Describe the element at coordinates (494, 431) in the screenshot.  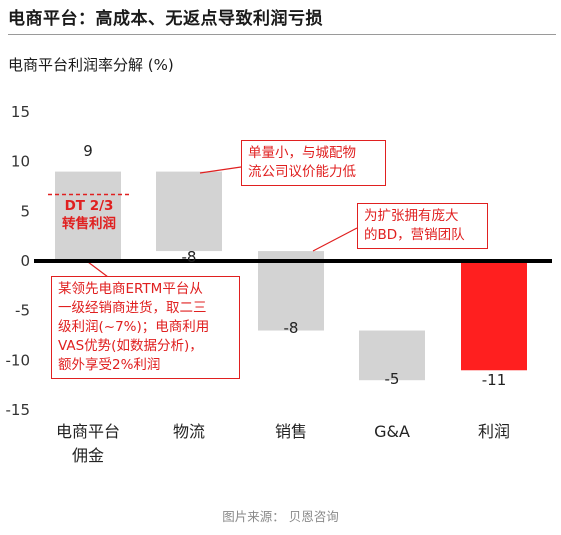
I see `category-label-5: 利润` at that location.